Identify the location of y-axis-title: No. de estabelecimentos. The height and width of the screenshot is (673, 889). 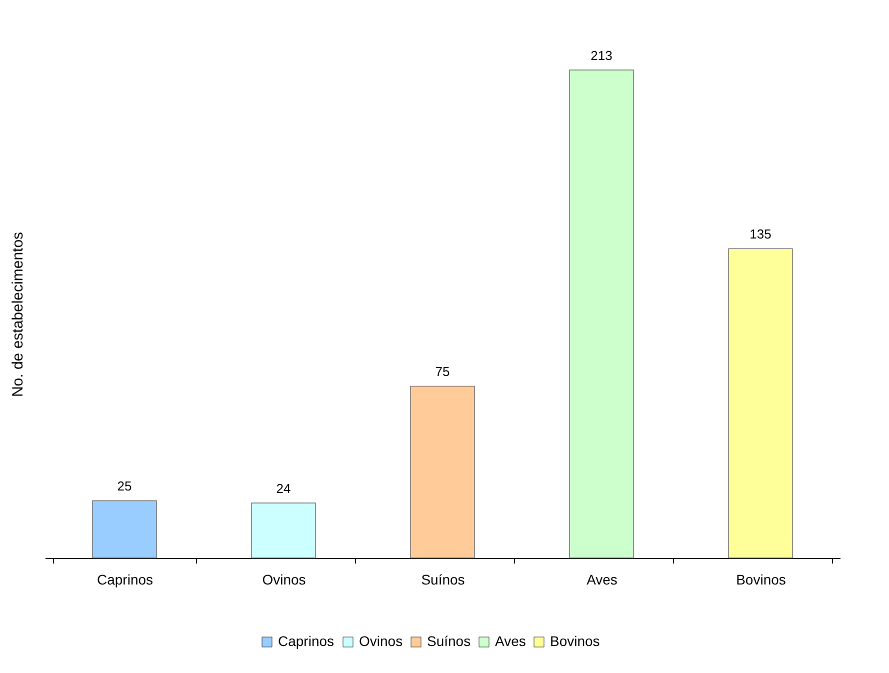
(18, 315).